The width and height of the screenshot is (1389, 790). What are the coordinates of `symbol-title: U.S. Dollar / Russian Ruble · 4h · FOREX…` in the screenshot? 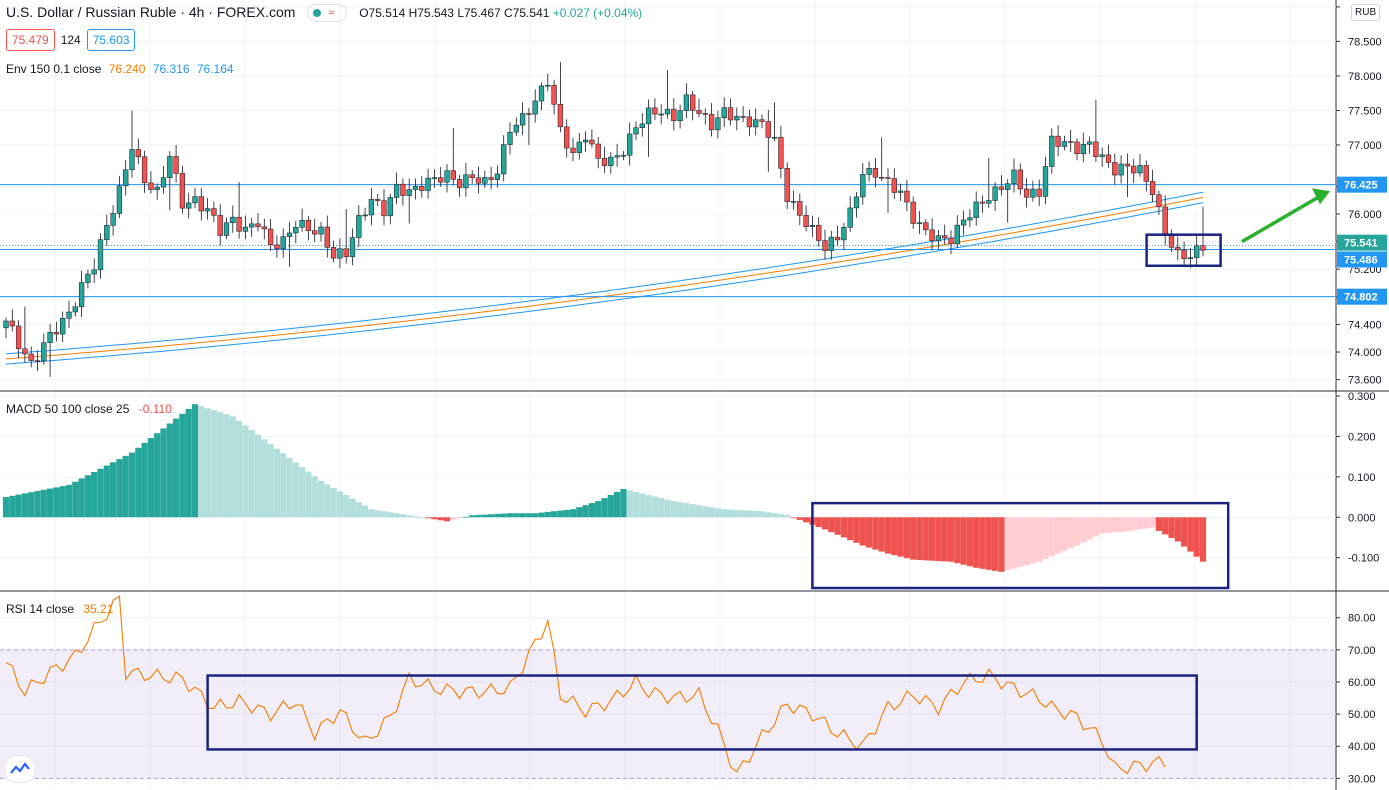 It's located at (151, 12).